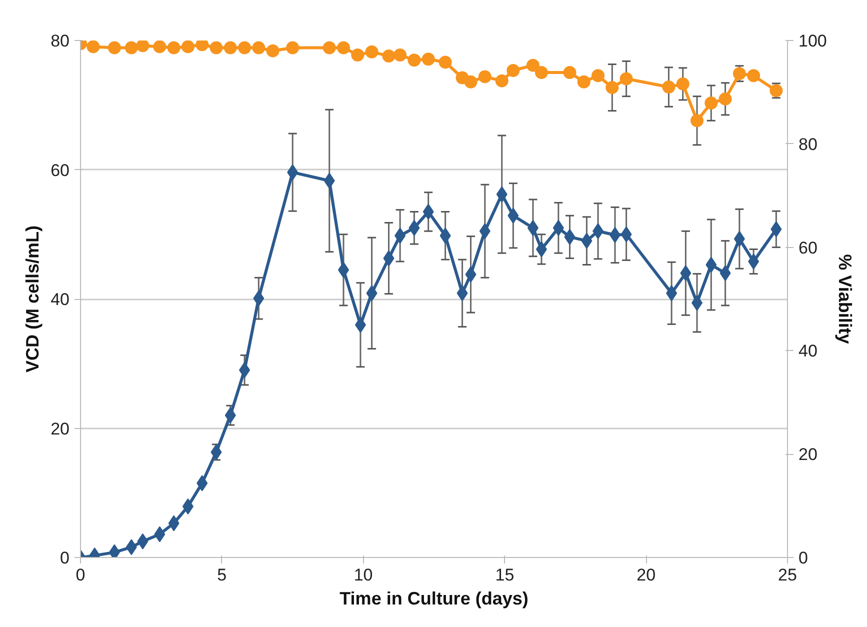 The image size is (867, 627). Describe the element at coordinates (808, 248) in the screenshot. I see `y2-tick-label: 60` at that location.